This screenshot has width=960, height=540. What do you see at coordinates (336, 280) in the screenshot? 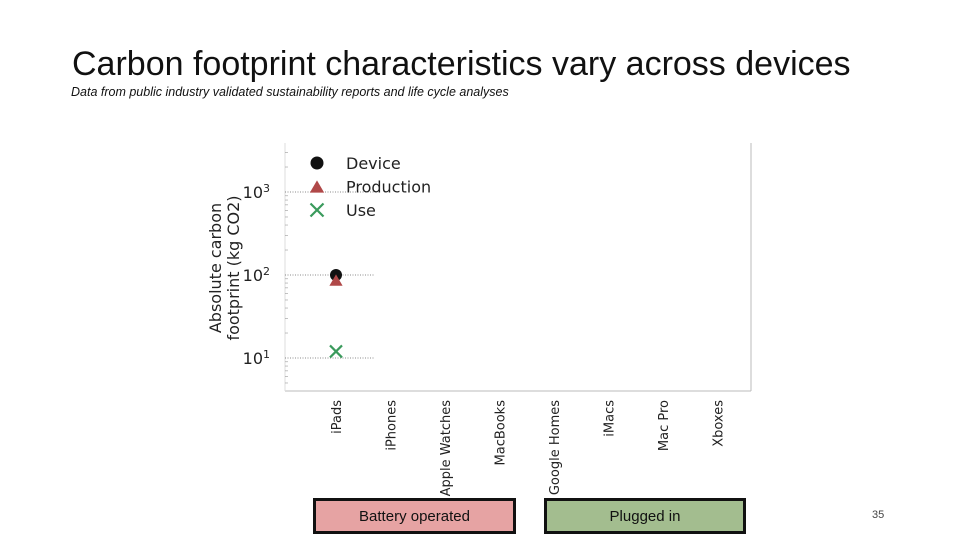
I see `point-production-ipads` at bounding box center [336, 280].